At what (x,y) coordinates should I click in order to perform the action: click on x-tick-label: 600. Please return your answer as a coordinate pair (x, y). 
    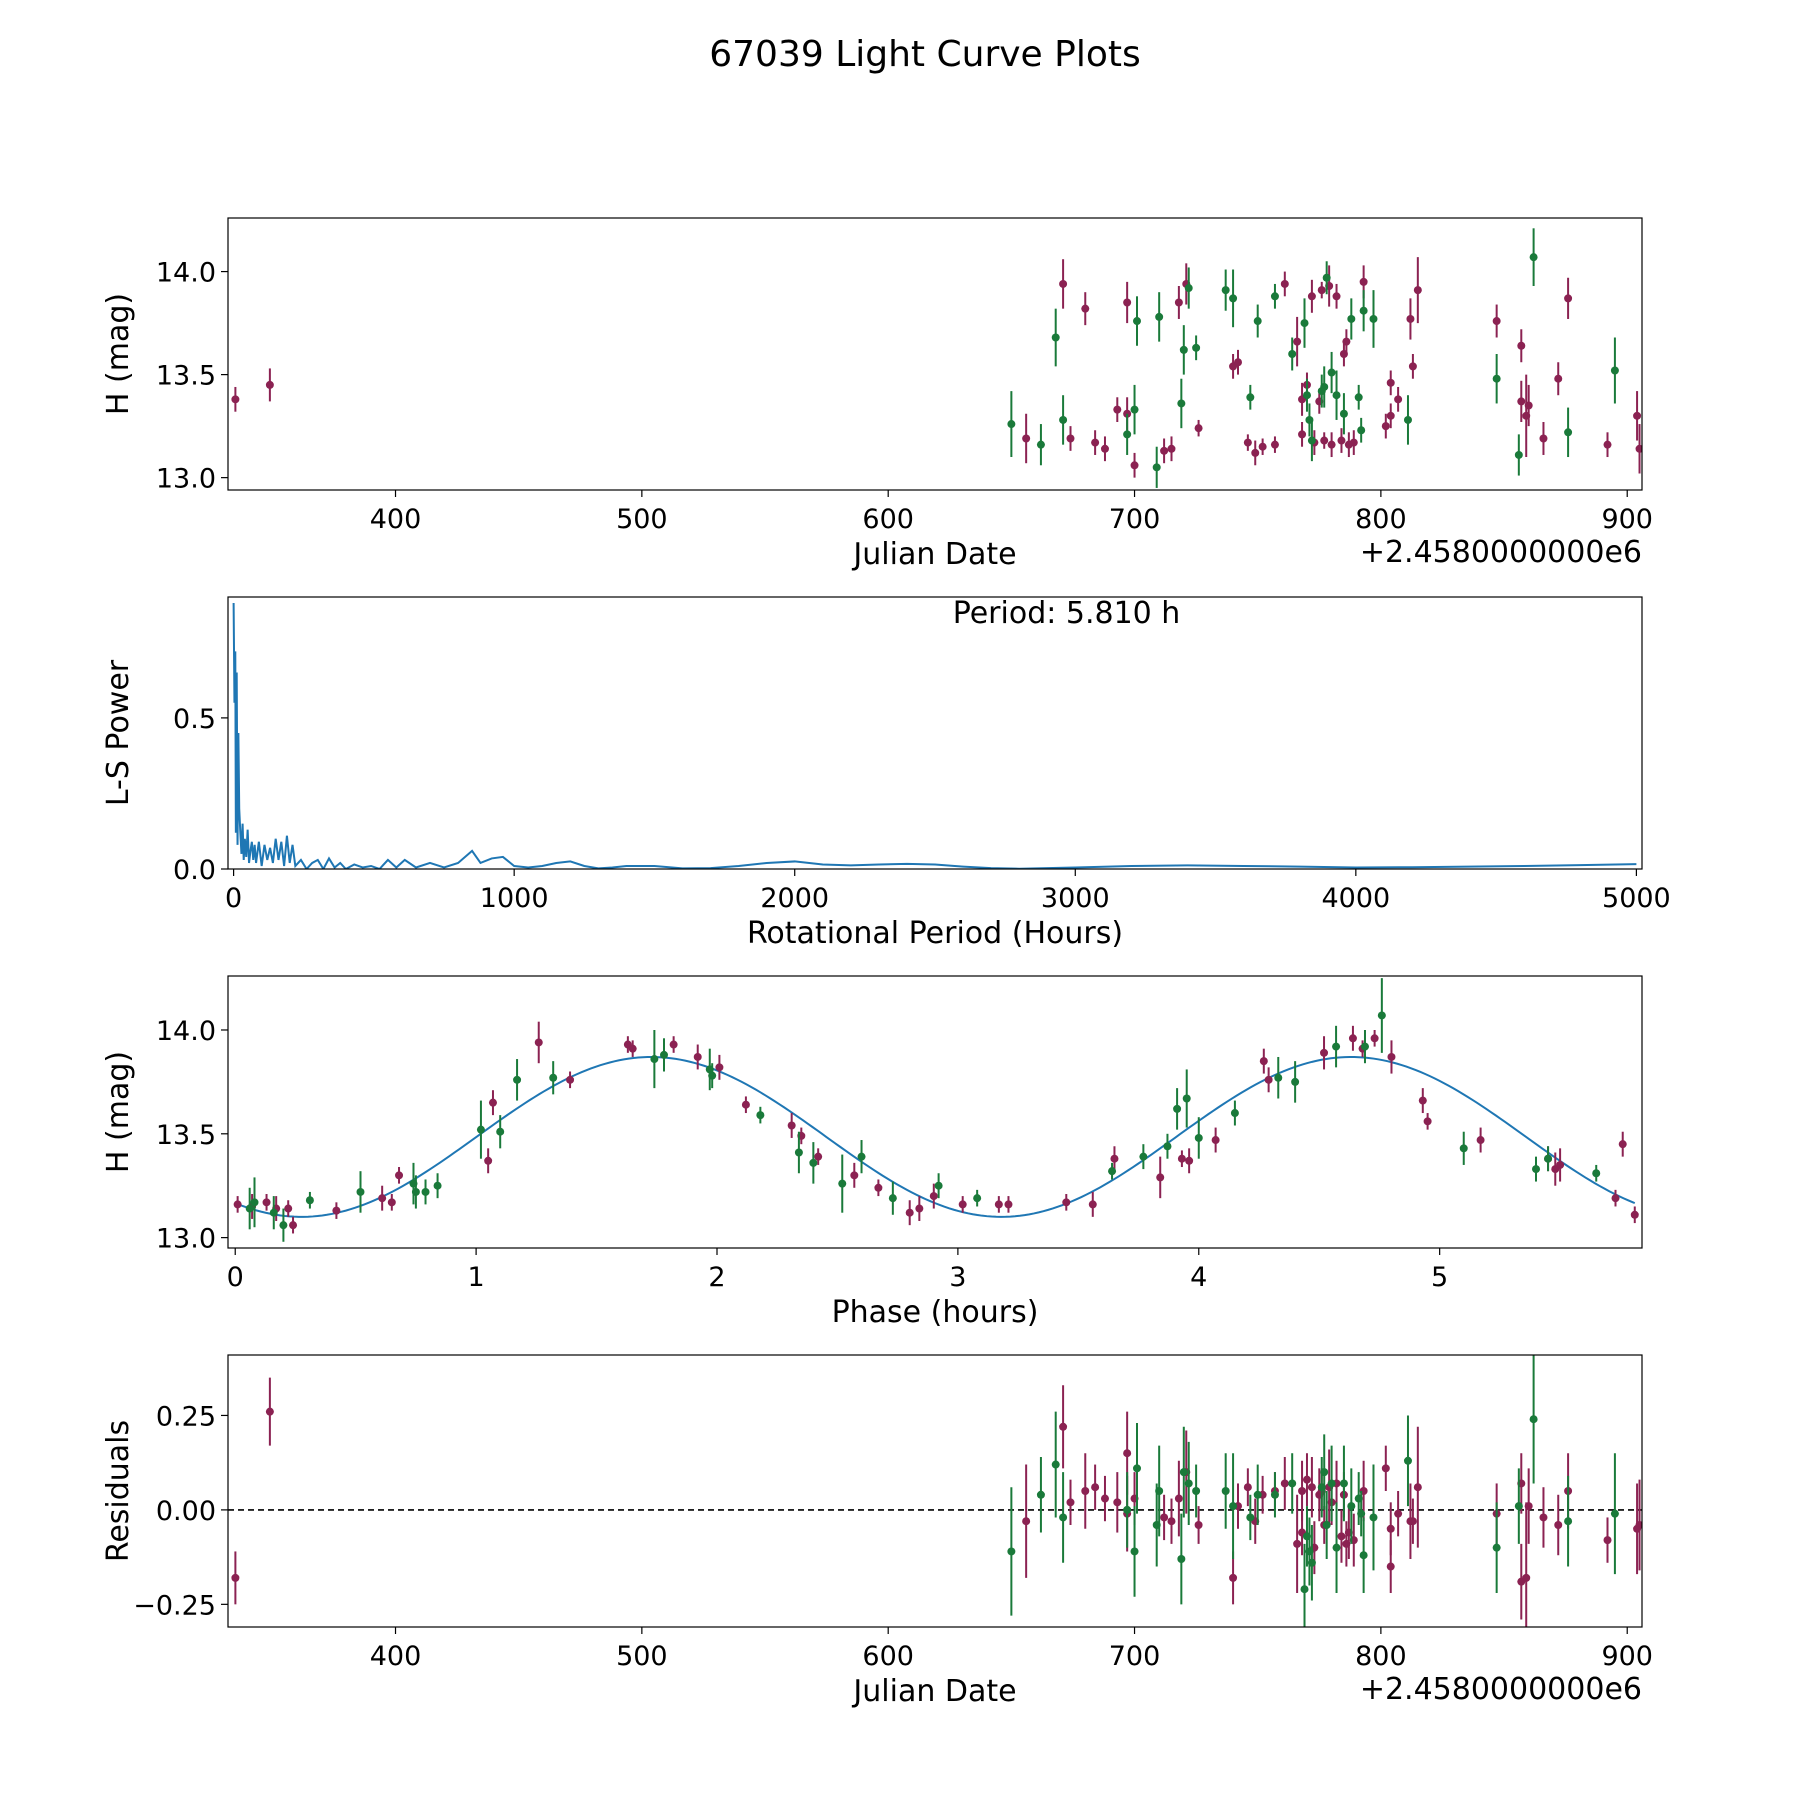
    Looking at the image, I should click on (888, 1656).